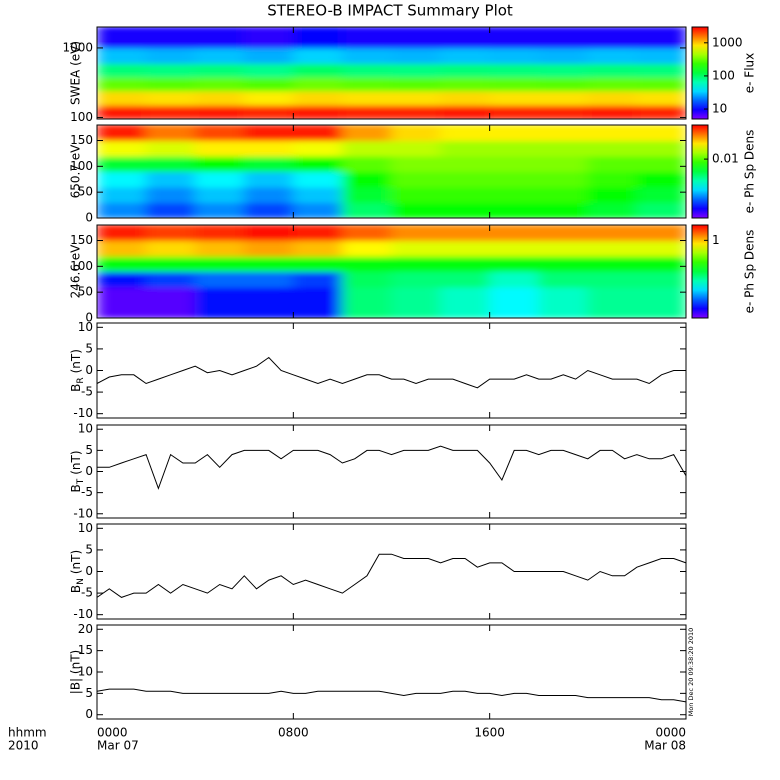 The height and width of the screenshot is (780, 780). Describe the element at coordinates (23, 746) in the screenshot. I see `x-row-label: 2010` at that location.